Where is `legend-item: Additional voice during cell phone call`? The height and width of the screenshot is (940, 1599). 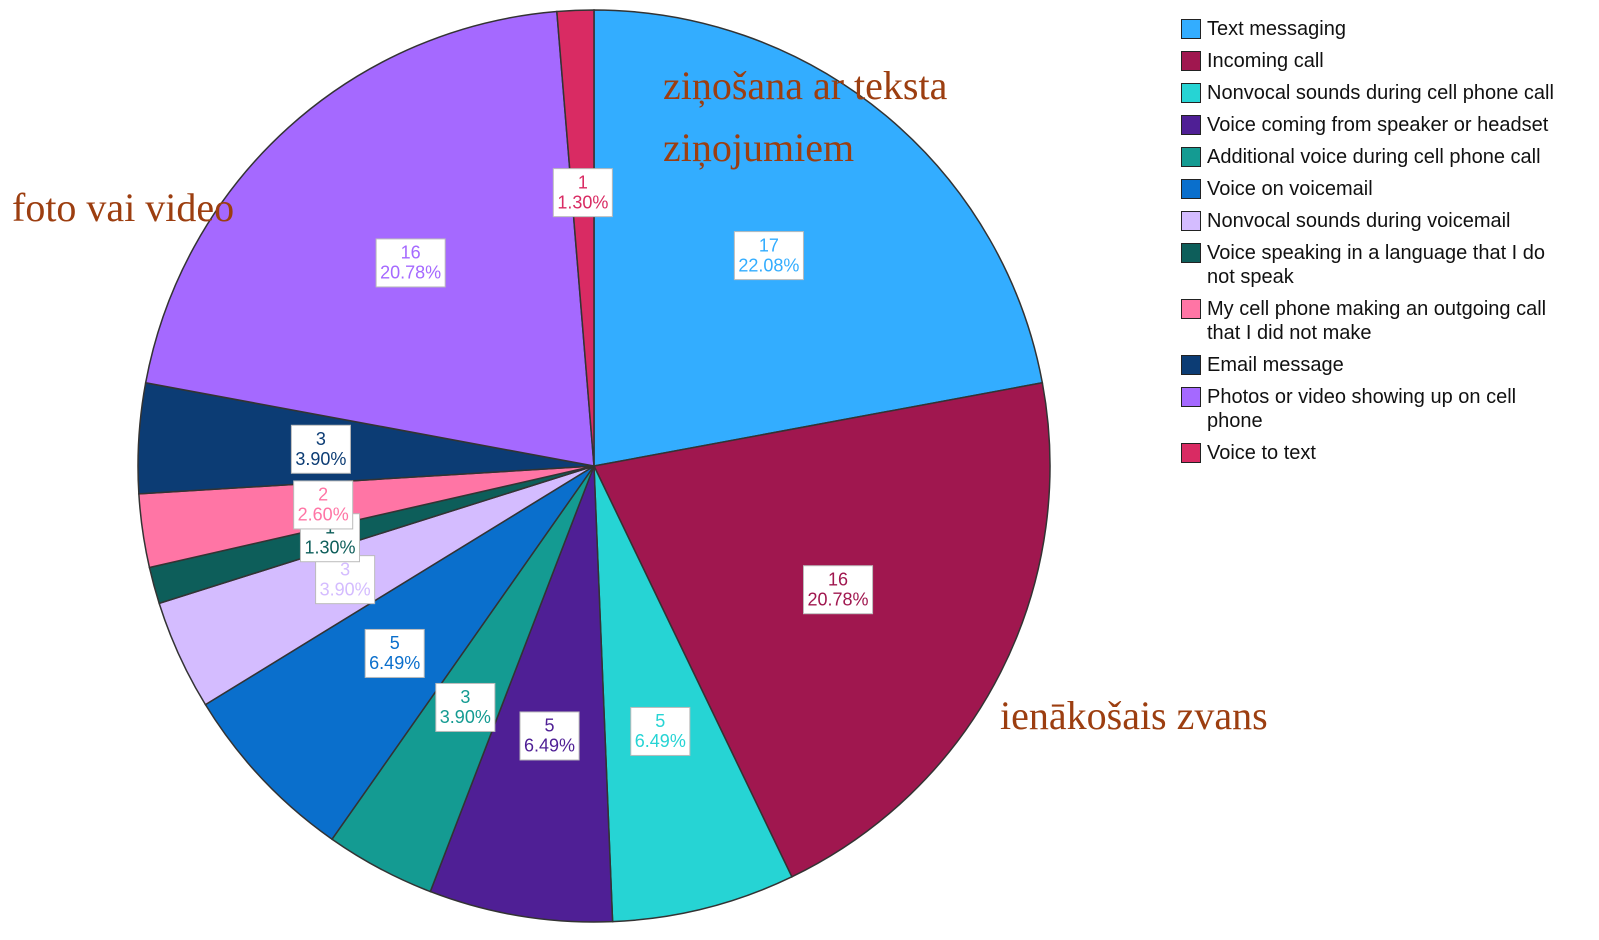 legend-item: Additional voice during cell phone call is located at coordinates (1376, 157).